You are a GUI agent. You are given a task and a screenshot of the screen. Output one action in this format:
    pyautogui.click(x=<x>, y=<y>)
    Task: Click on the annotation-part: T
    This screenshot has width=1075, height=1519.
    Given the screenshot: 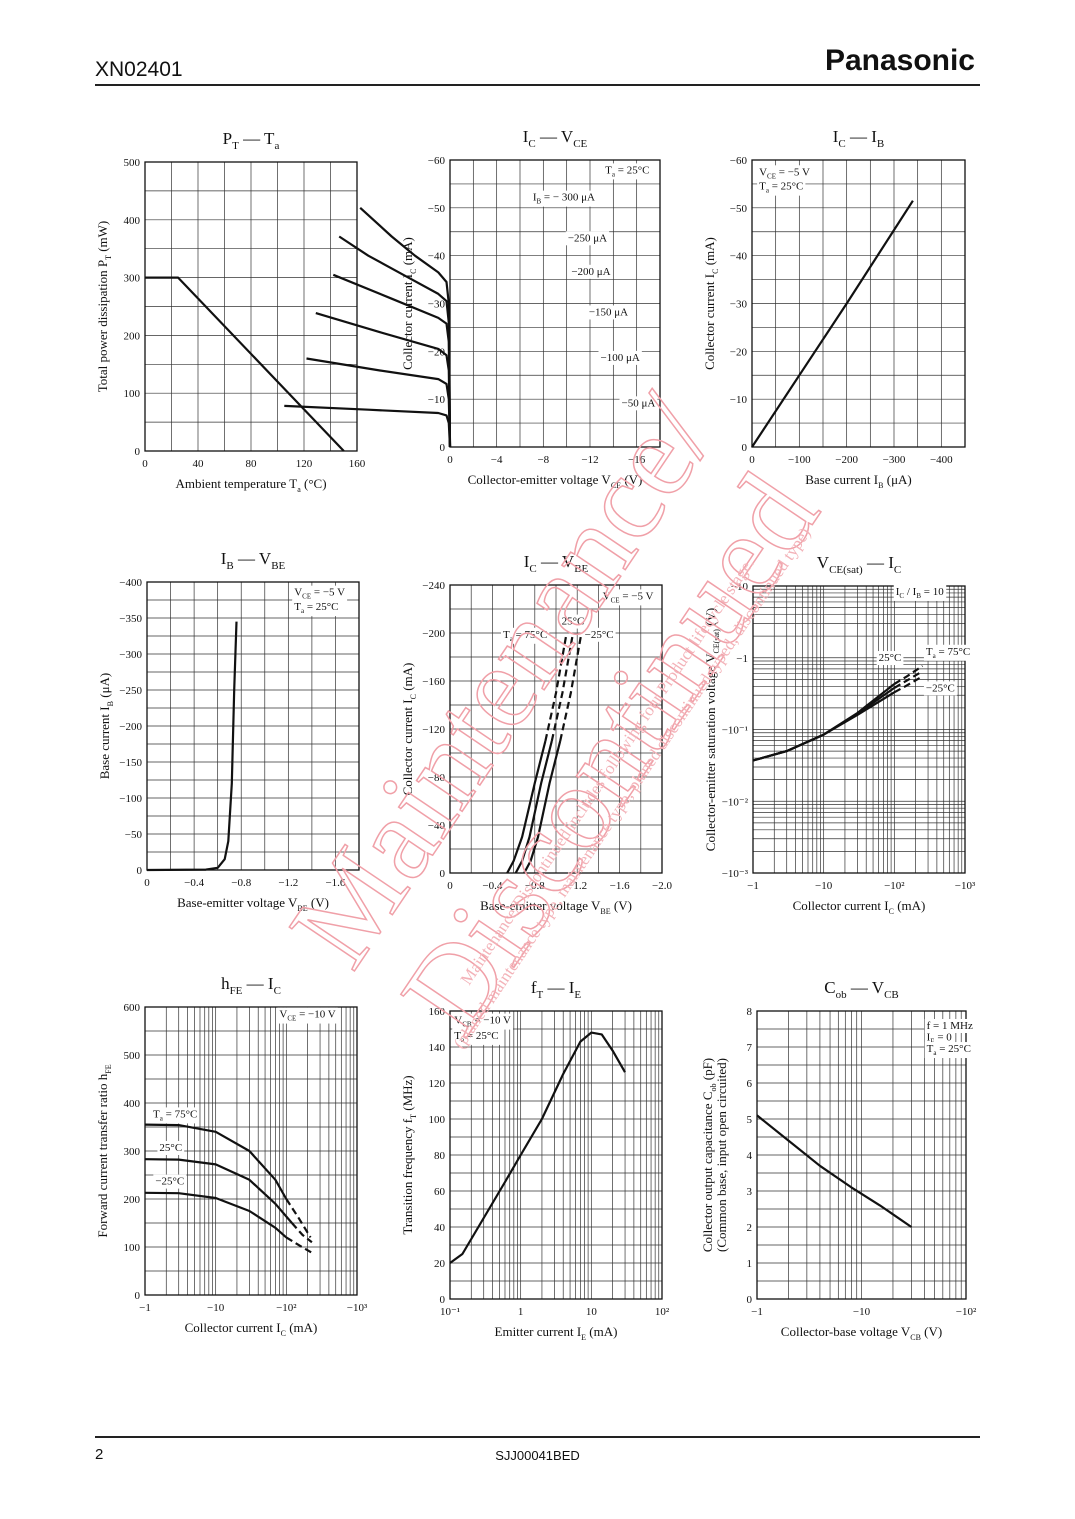 What is the action you would take?
    pyautogui.click(x=762, y=187)
    